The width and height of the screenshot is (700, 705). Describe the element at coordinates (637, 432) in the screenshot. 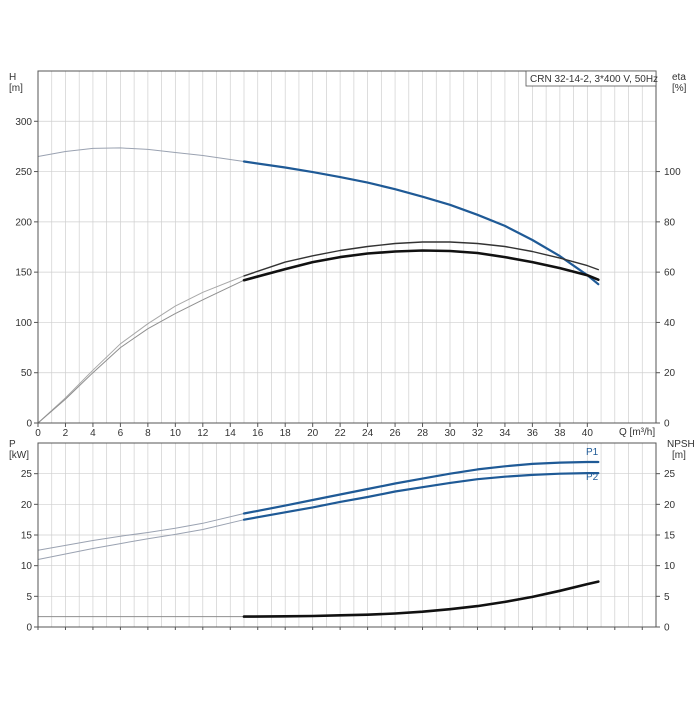

I see `x-axis-title: Q [m³/h]` at that location.